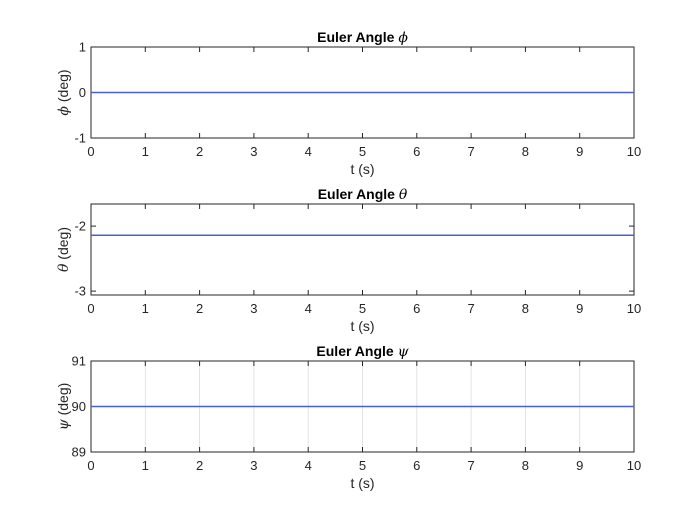 The image size is (700, 525). What do you see at coordinates (79, 361) in the screenshot?
I see `y-tick-label: 91` at bounding box center [79, 361].